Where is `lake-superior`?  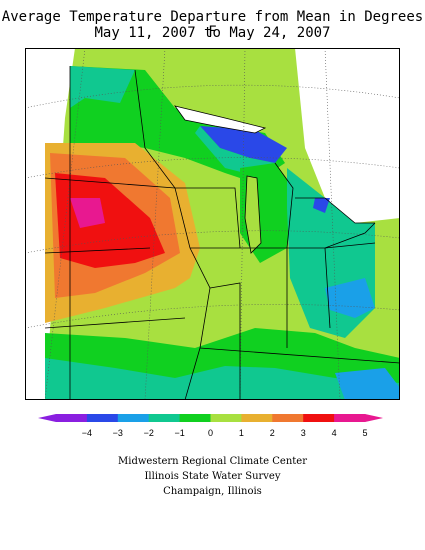 lake-superior is located at coordinates (220, 119).